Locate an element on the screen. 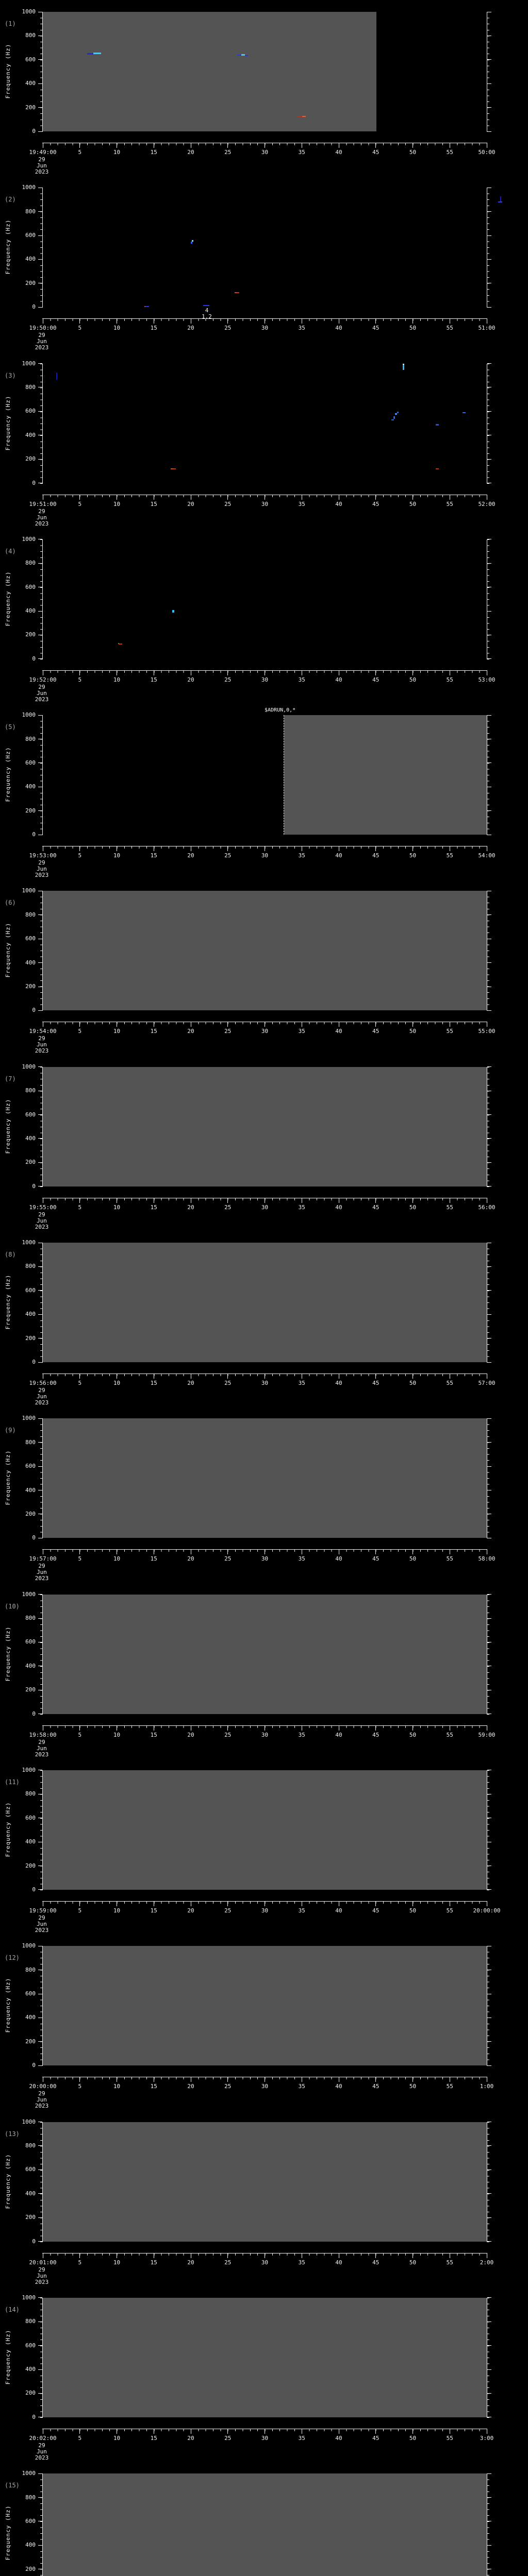  y-tick-label: 0 is located at coordinates (34, 131).